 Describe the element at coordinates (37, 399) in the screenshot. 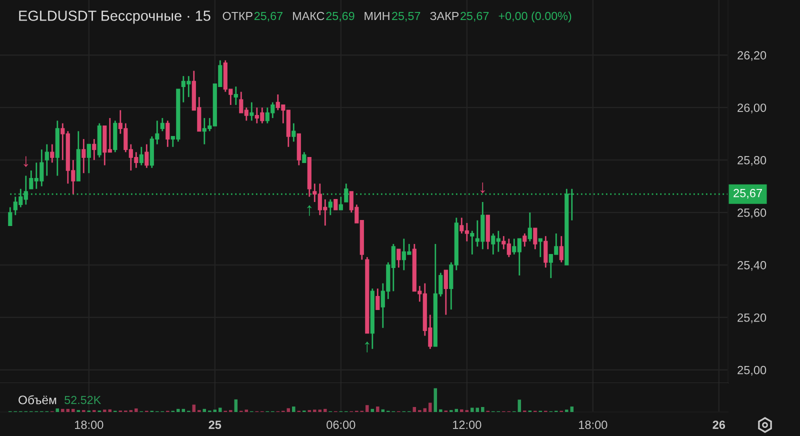

I see `chart-title: Объём` at that location.